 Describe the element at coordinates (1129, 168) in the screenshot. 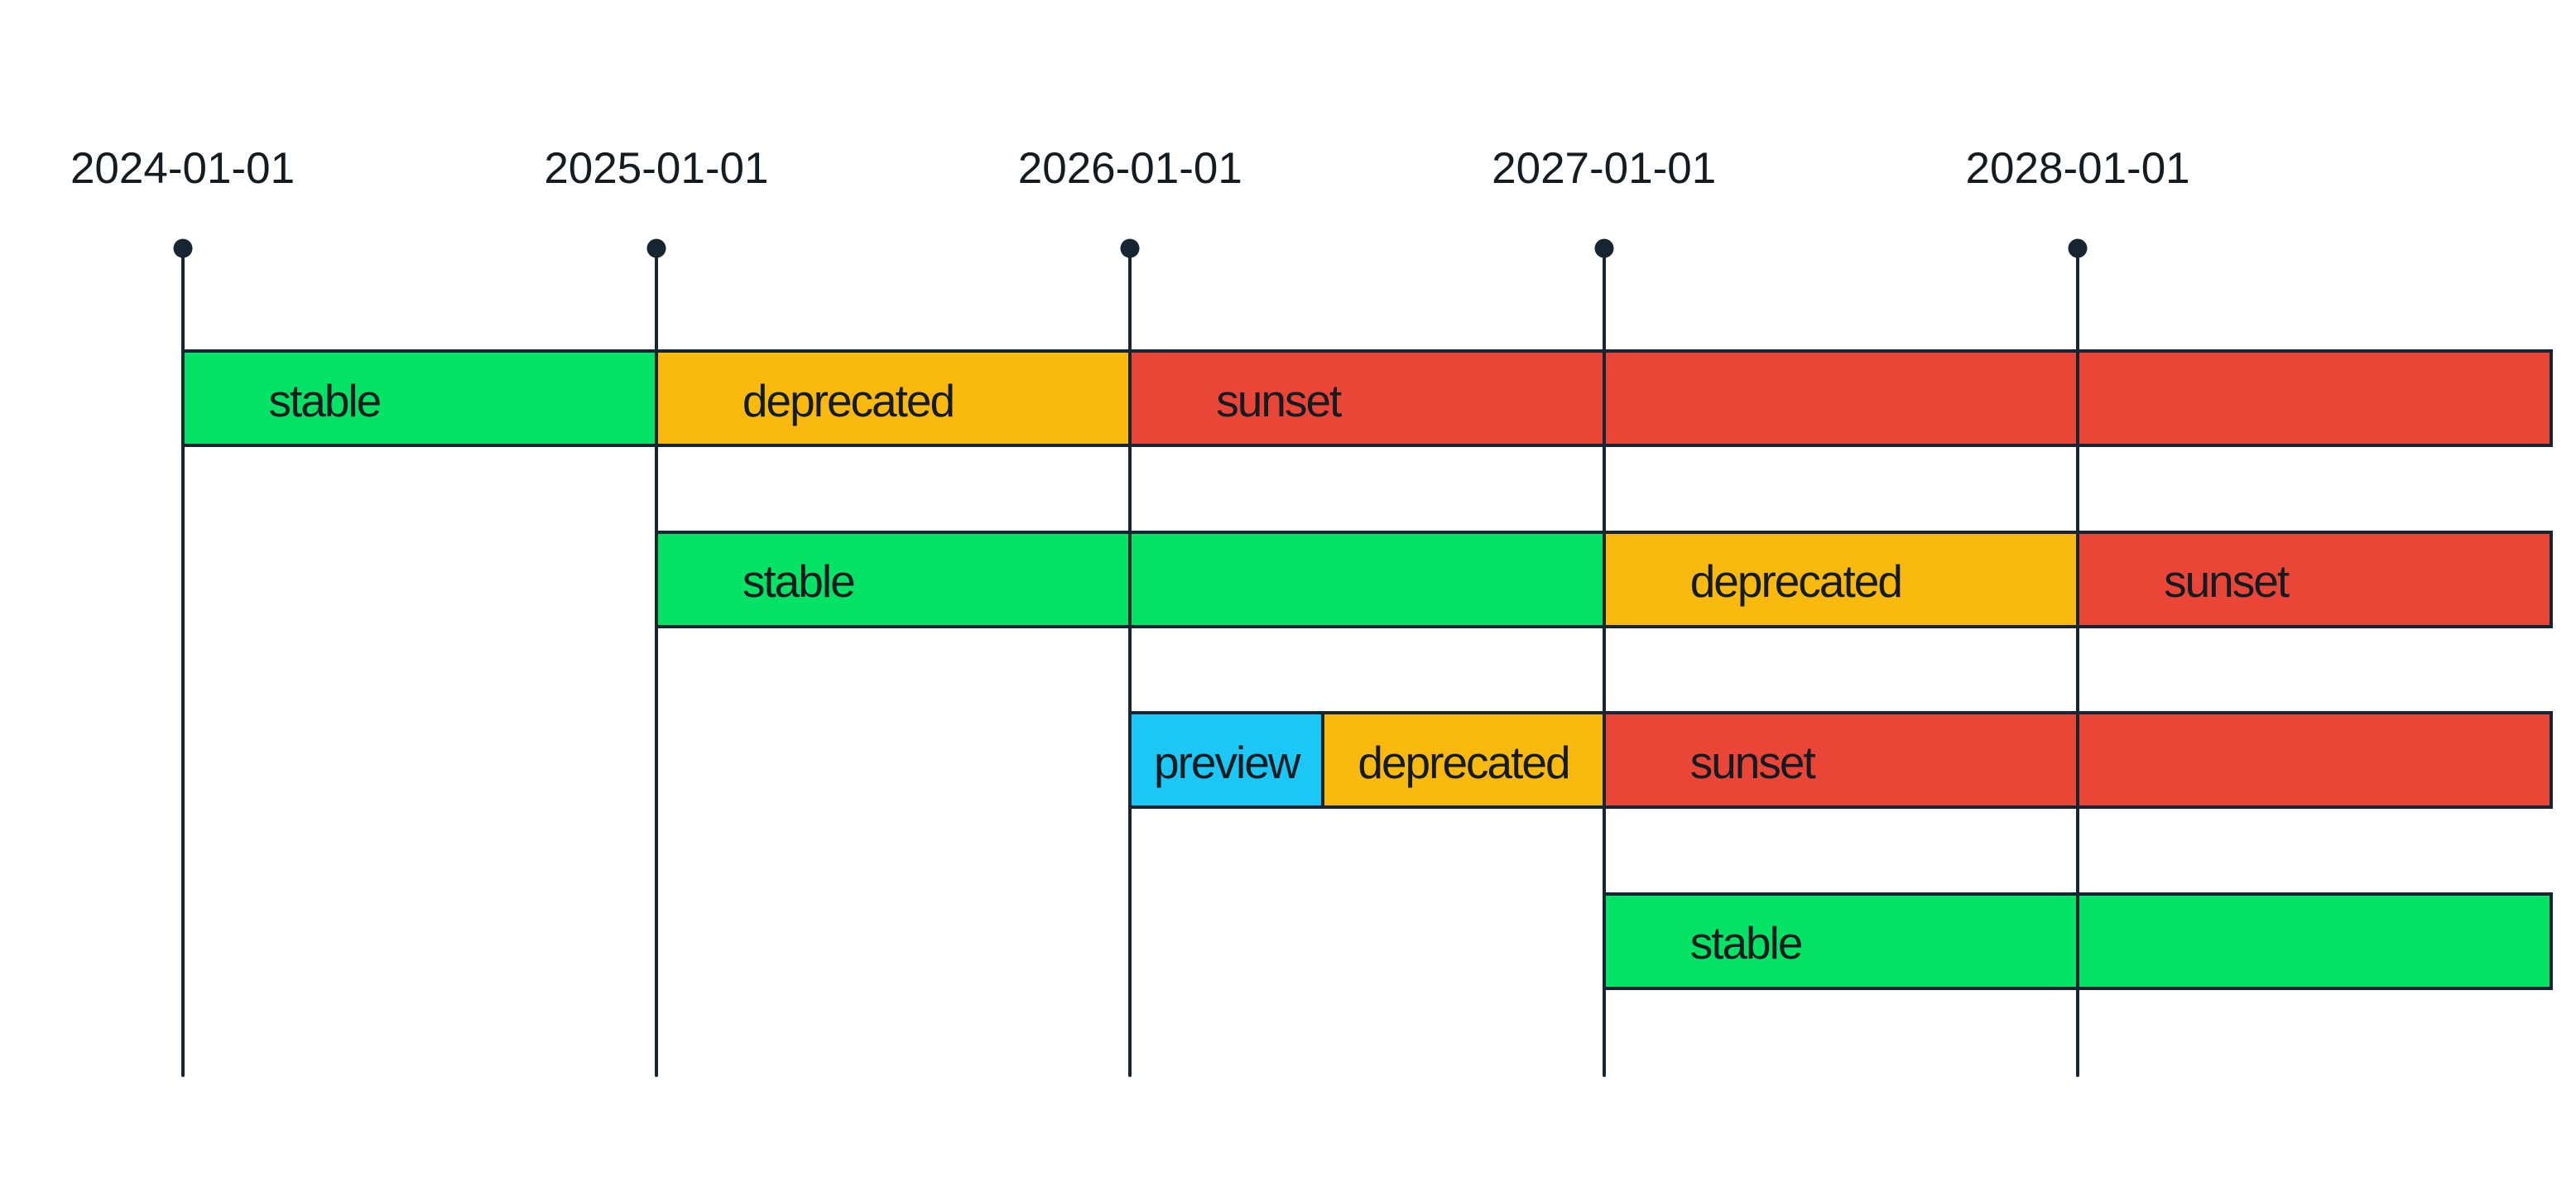

I see `date-label: 2026-01-01` at that location.